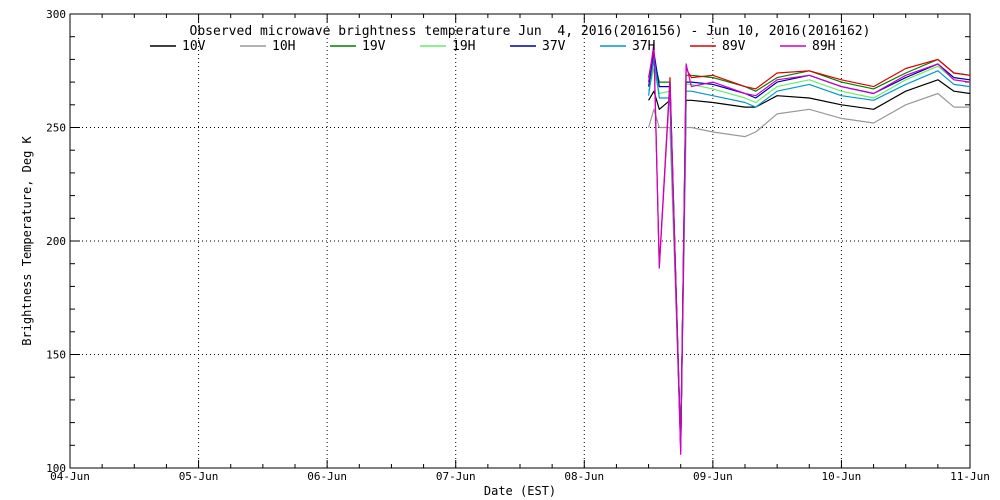 This screenshot has width=1000, height=500. What do you see at coordinates (56, 241) in the screenshot?
I see `y-tick-label: 200` at bounding box center [56, 241].